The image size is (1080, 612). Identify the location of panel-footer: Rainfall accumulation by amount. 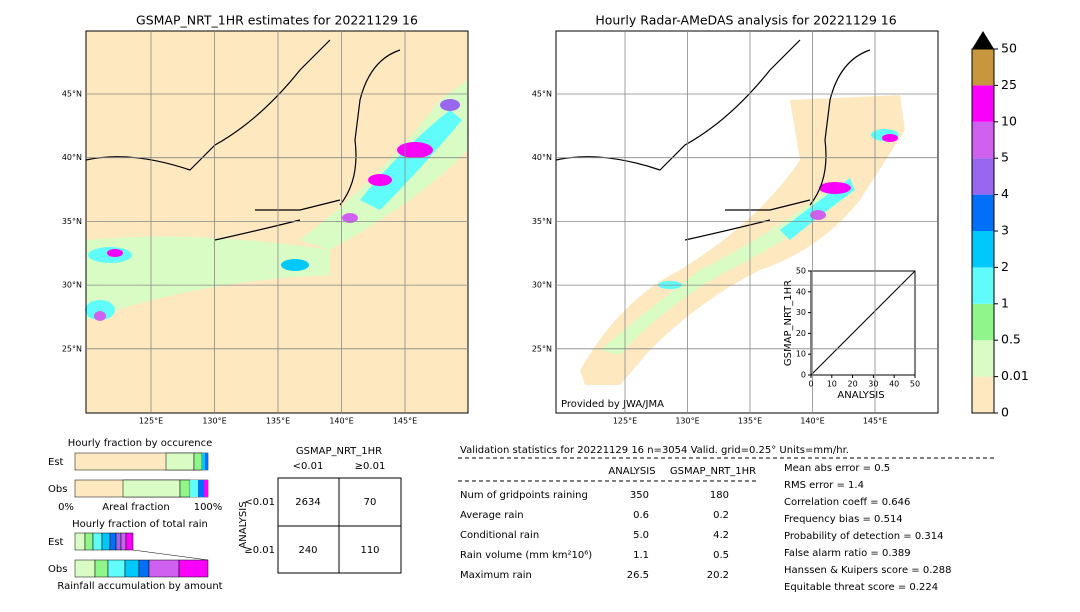
(139, 586).